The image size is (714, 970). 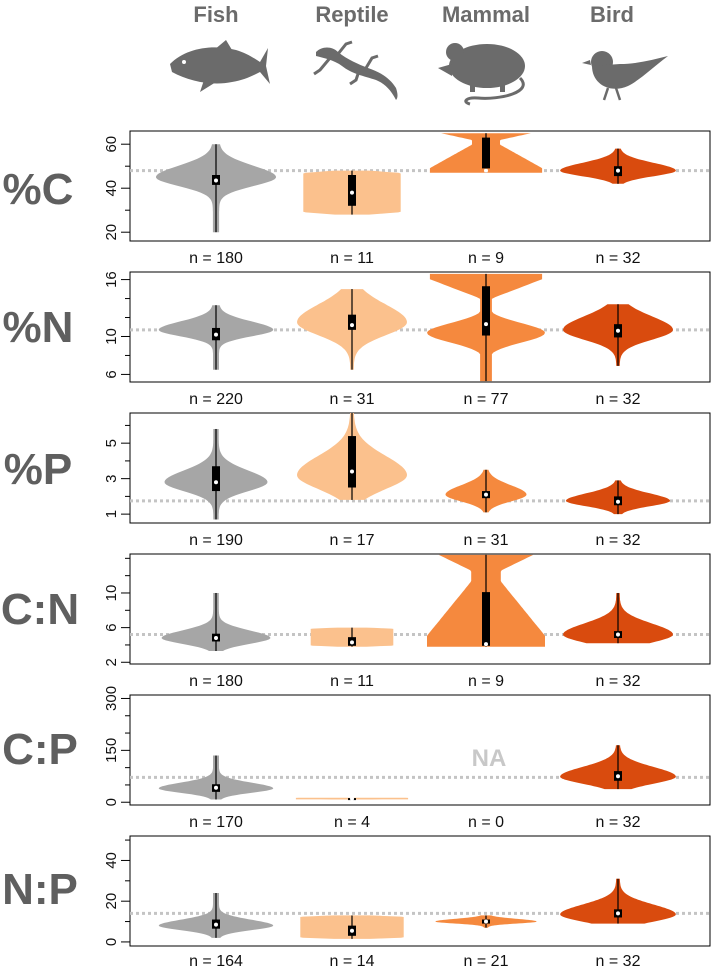 What do you see at coordinates (351, 14) in the screenshot?
I see `group-label-reptile: Reptile` at bounding box center [351, 14].